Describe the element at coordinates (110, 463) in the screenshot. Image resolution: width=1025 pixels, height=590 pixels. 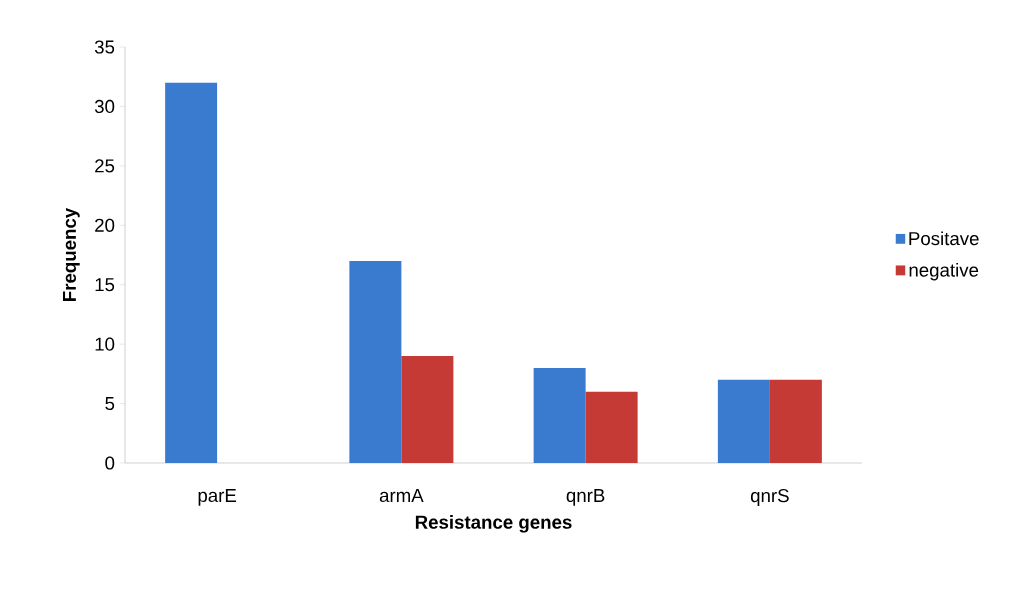
I see `y-tick-label: 0` at that location.